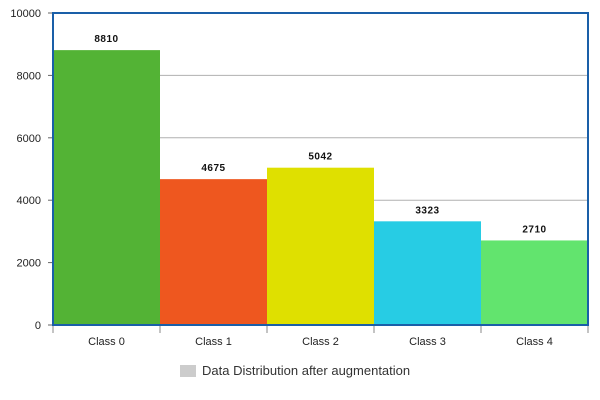 Image resolution: width=600 pixels, height=400 pixels. Describe the element at coordinates (188, 370) in the screenshot. I see `legend-swatch` at that location.